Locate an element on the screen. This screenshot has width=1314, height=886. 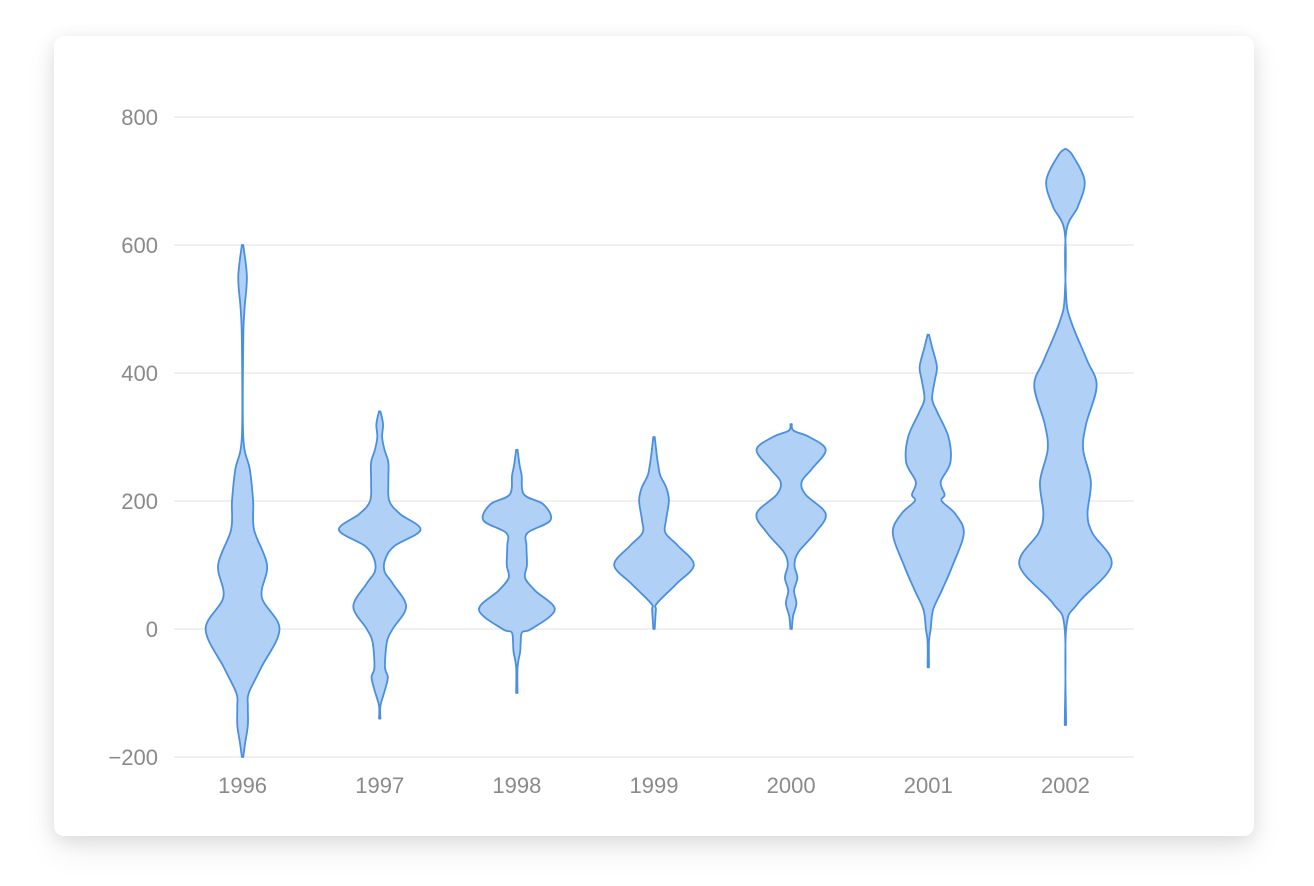
x-axis-ticks: 1996 1997 1998 1999 2000 2001 2002 is located at coordinates (654, 785).